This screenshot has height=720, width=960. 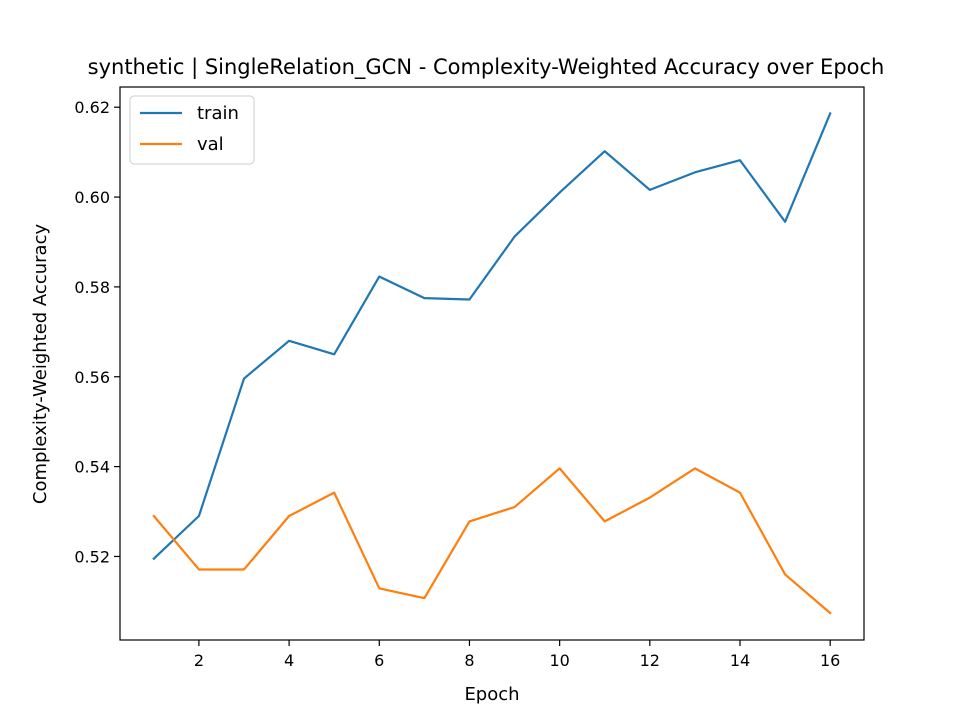 What do you see at coordinates (92, 556) in the screenshot?
I see `y-tick-label: 0.52` at bounding box center [92, 556].